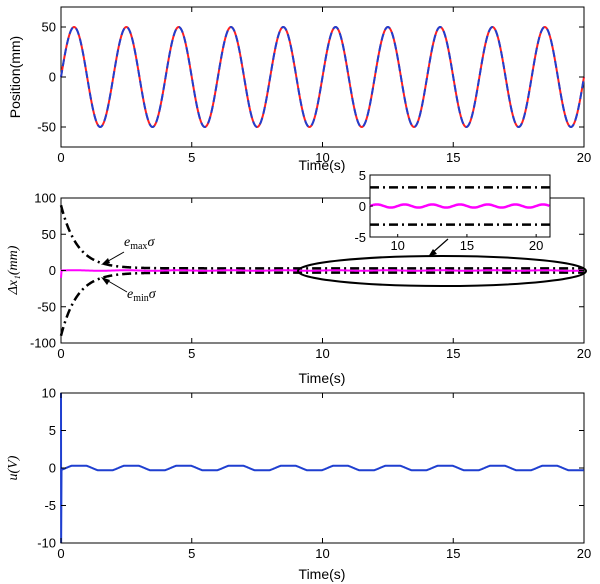 The width and height of the screenshot is (600, 584). I want to click on upper-bound-line, so click(321, 237).